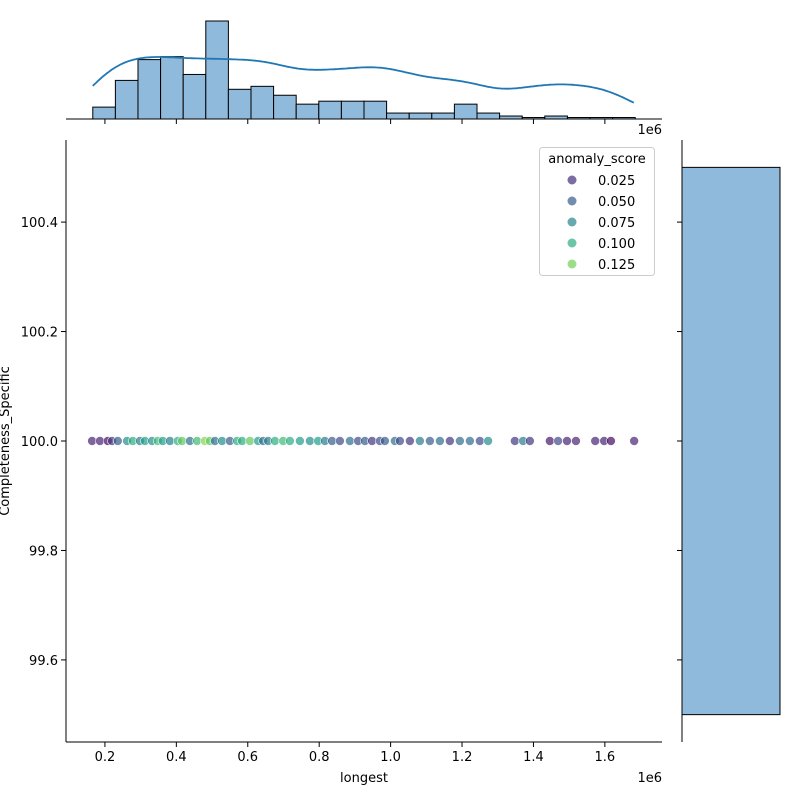  Describe the element at coordinates (616, 181) in the screenshot. I see `legend-label: 0.025` at that location.